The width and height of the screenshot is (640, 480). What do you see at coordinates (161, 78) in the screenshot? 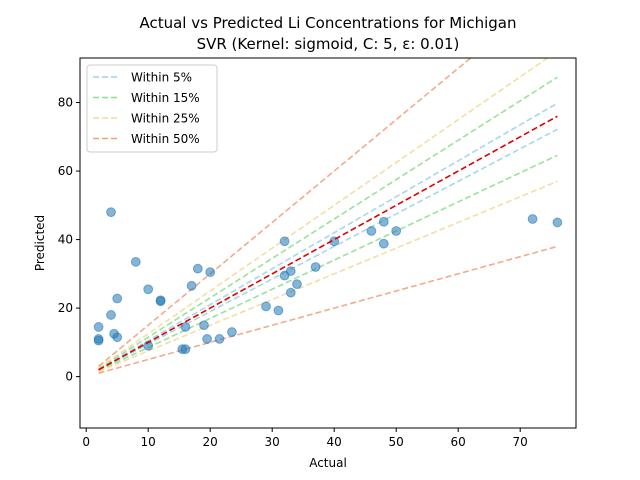
I see `legend-label-within-5: Within 5%` at bounding box center [161, 78].